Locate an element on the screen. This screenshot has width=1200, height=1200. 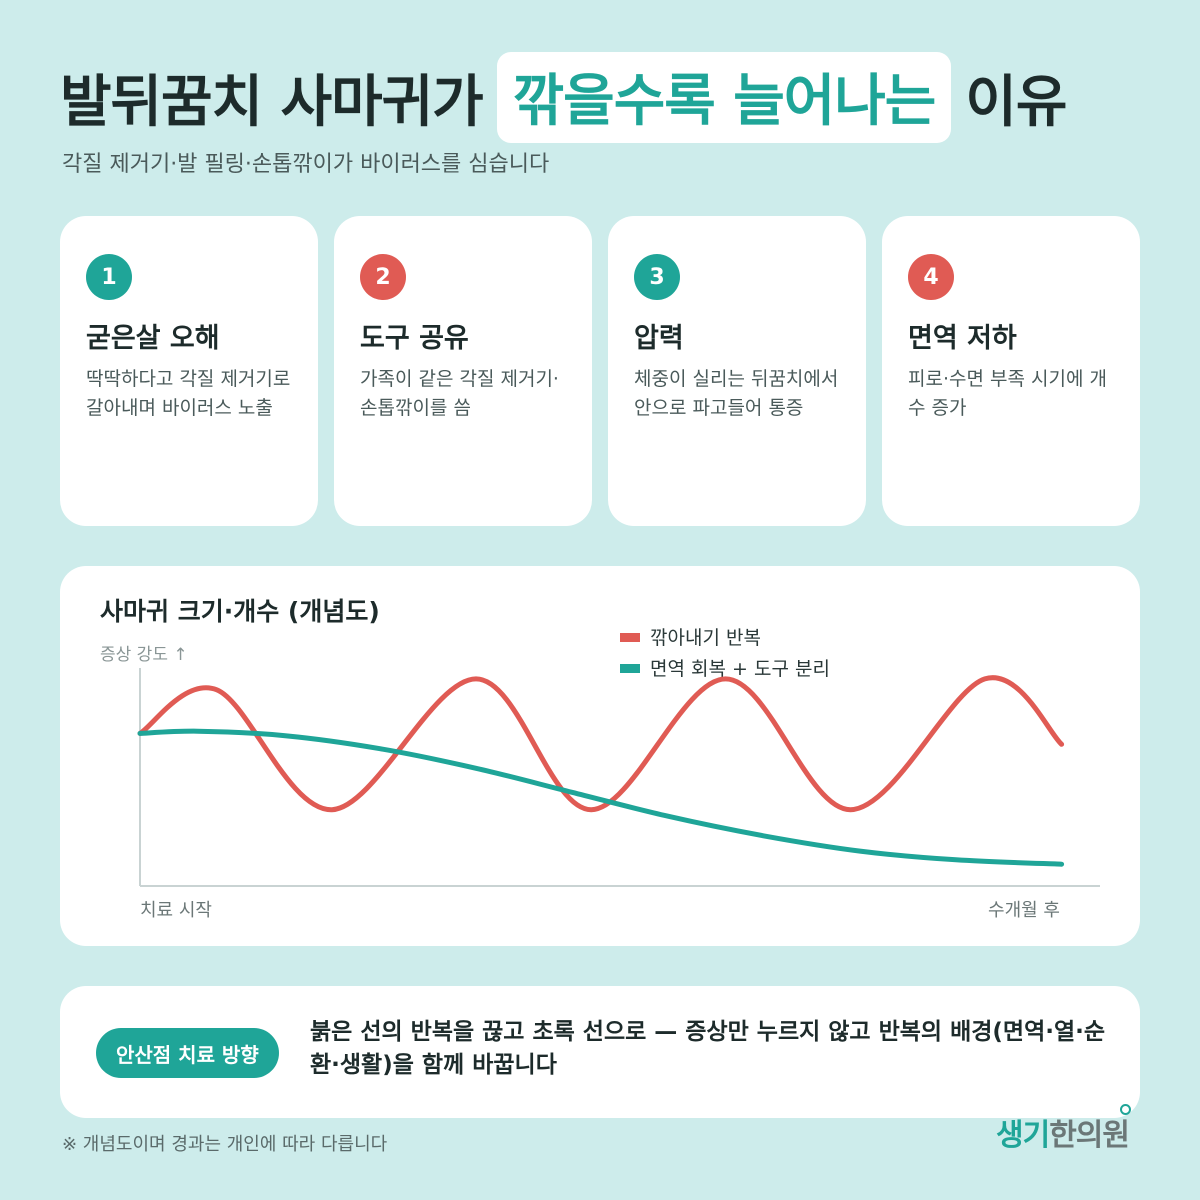
card-description: 체중이 실리는 뒤꿈치에서 안으로 파고들어 통증 is located at coordinates (736, 393).